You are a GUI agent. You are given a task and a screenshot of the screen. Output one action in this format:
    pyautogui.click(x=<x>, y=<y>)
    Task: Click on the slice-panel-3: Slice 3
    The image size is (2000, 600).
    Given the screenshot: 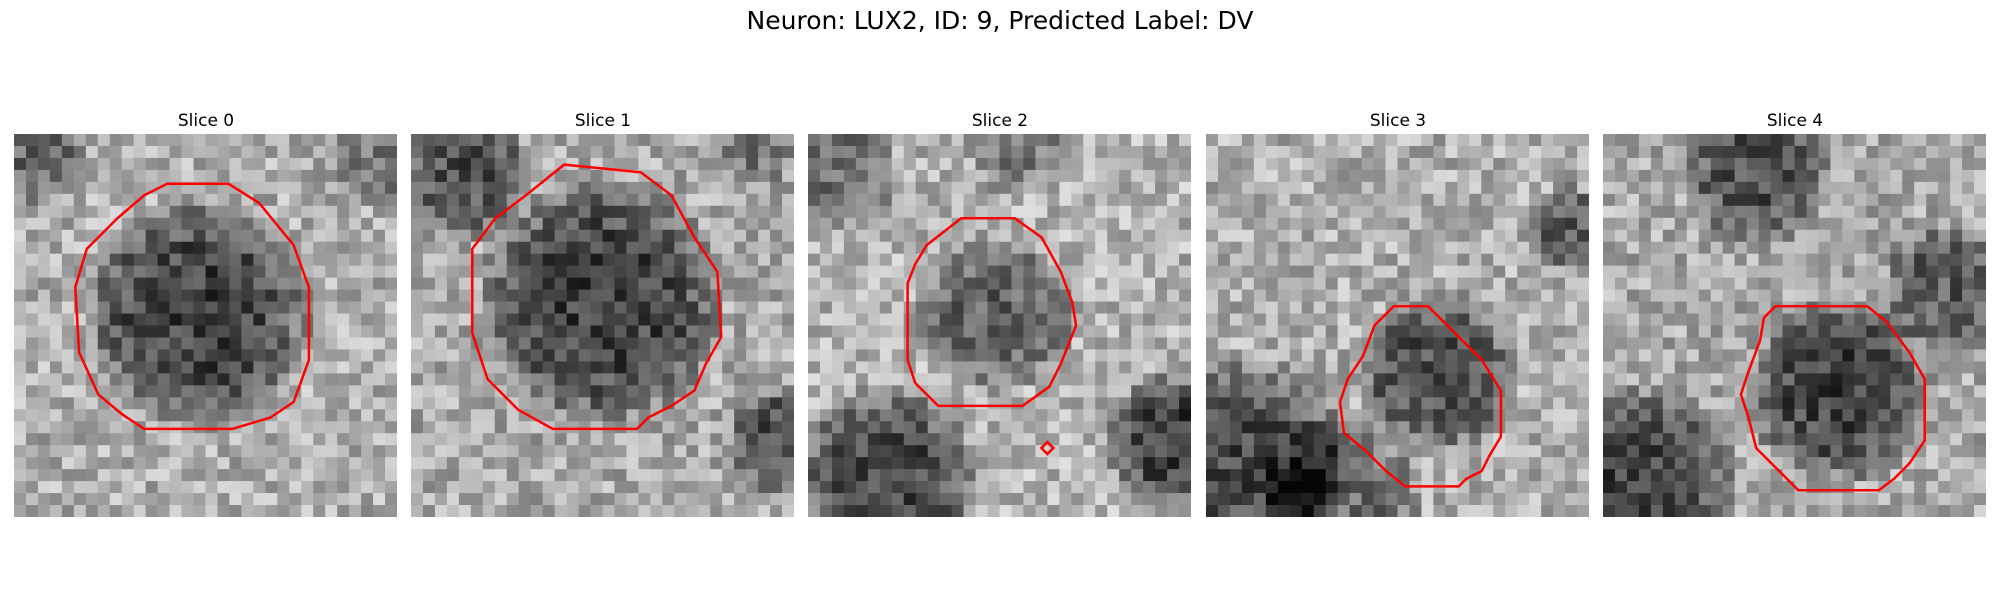 What is the action you would take?
    pyautogui.click(x=1398, y=312)
    